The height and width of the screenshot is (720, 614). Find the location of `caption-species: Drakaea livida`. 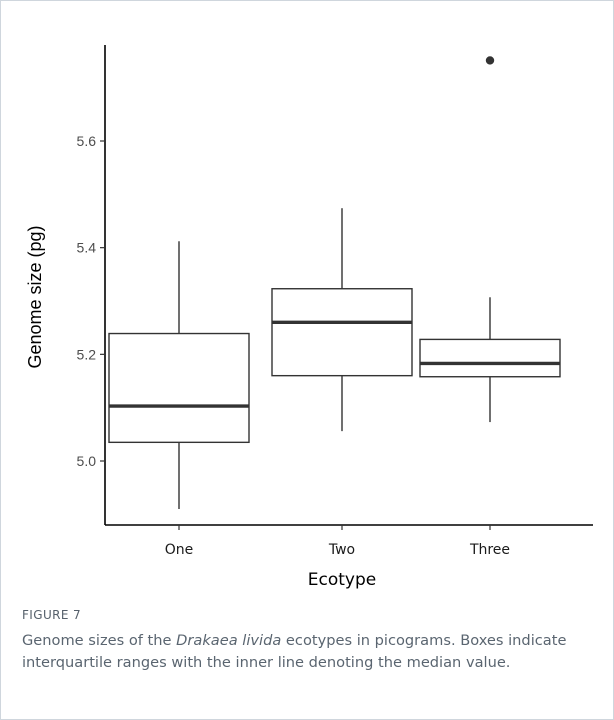

caption-species: Drakaea livida is located at coordinates (229, 640).